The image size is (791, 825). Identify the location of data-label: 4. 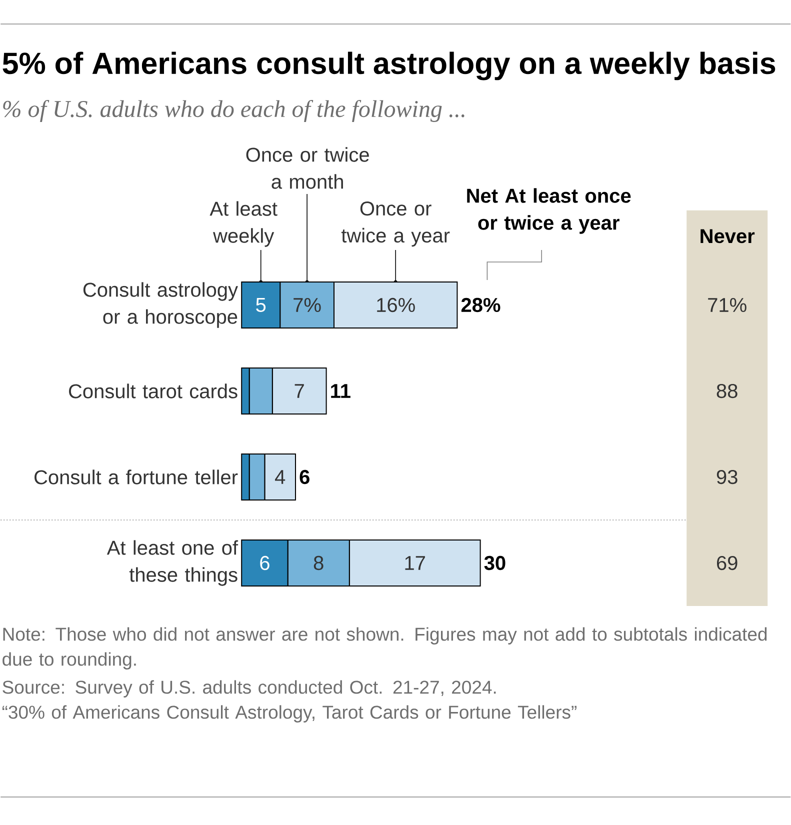
(279, 477).